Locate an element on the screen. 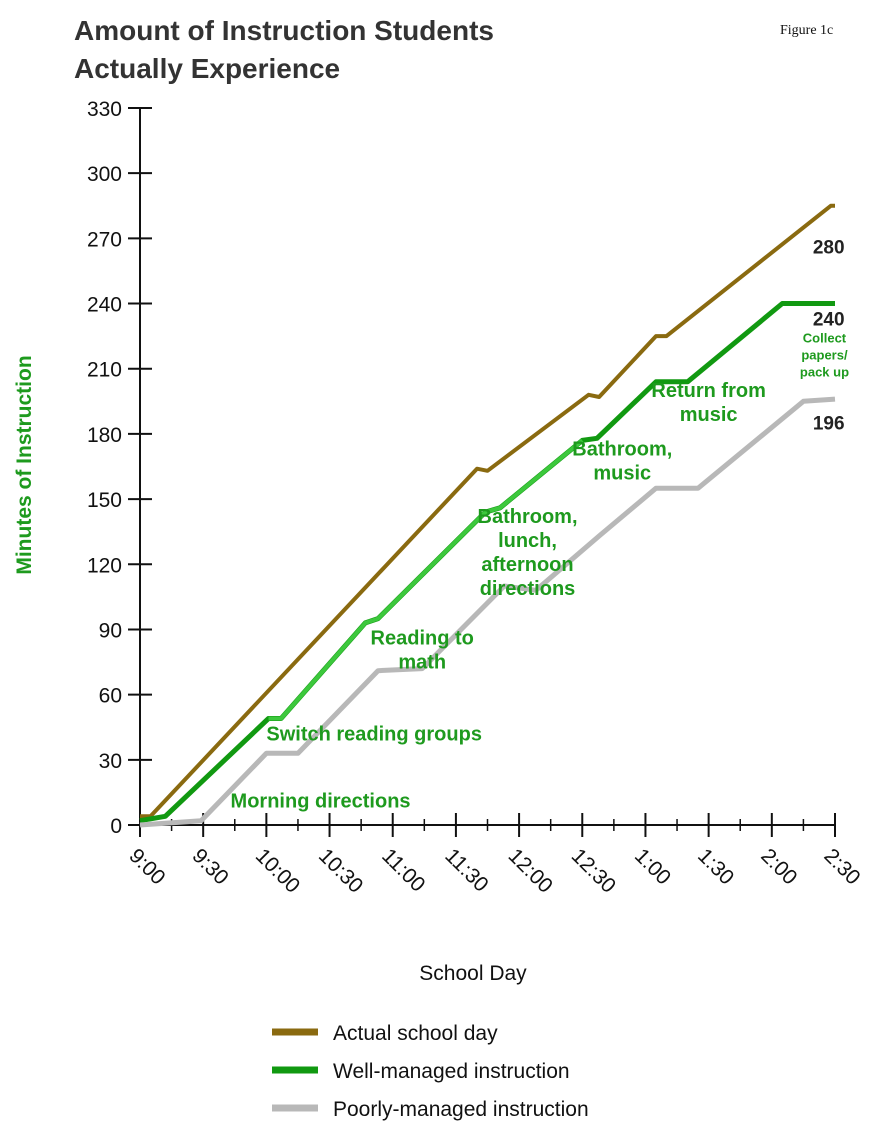 The height and width of the screenshot is (1125, 883). y-tick-label: 30 is located at coordinates (110, 761).